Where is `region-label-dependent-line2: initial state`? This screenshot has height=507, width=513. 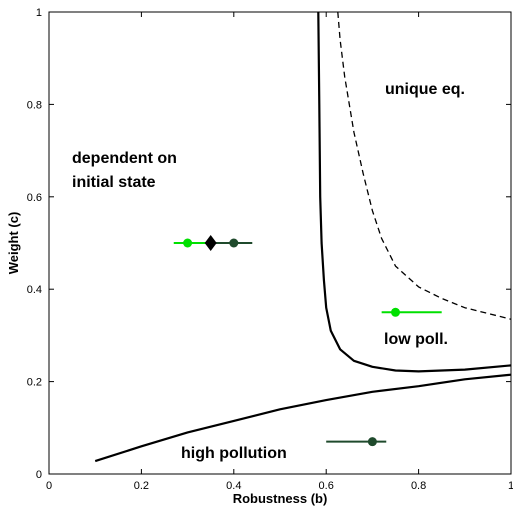
region-label-dependent-line2: initial state is located at coordinates (114, 182).